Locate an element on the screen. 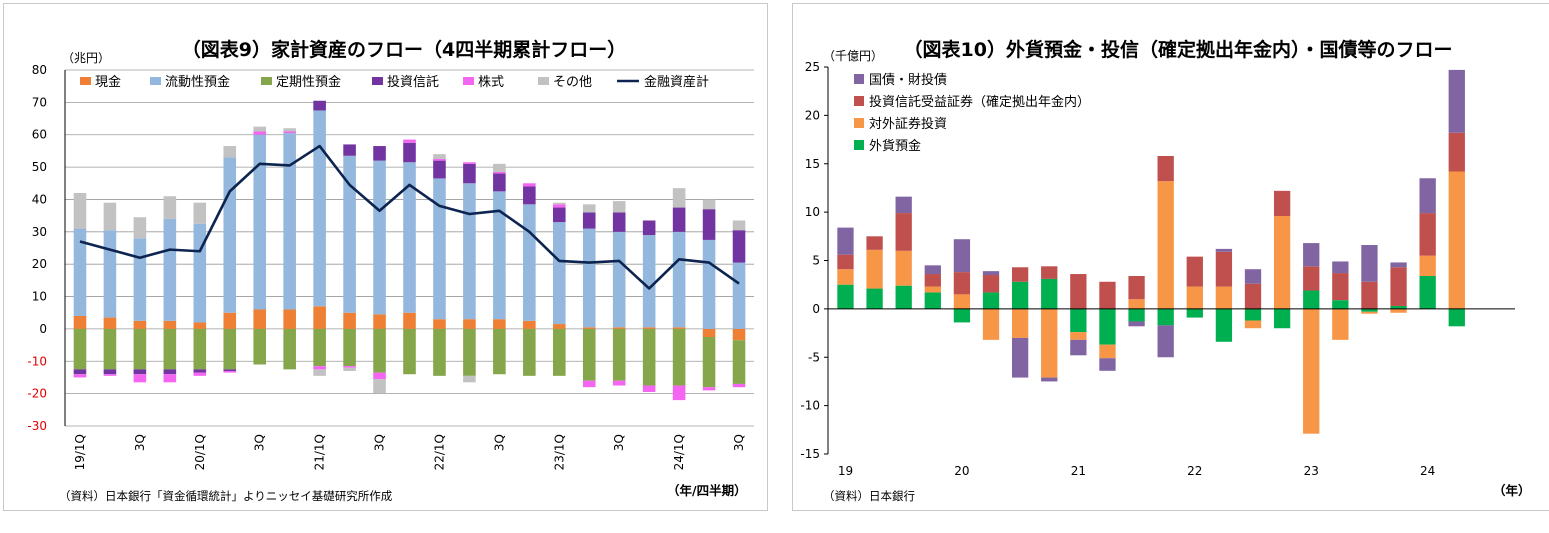 This screenshot has width=1549, height=533. bar-other-19-4Q is located at coordinates (170, 207).